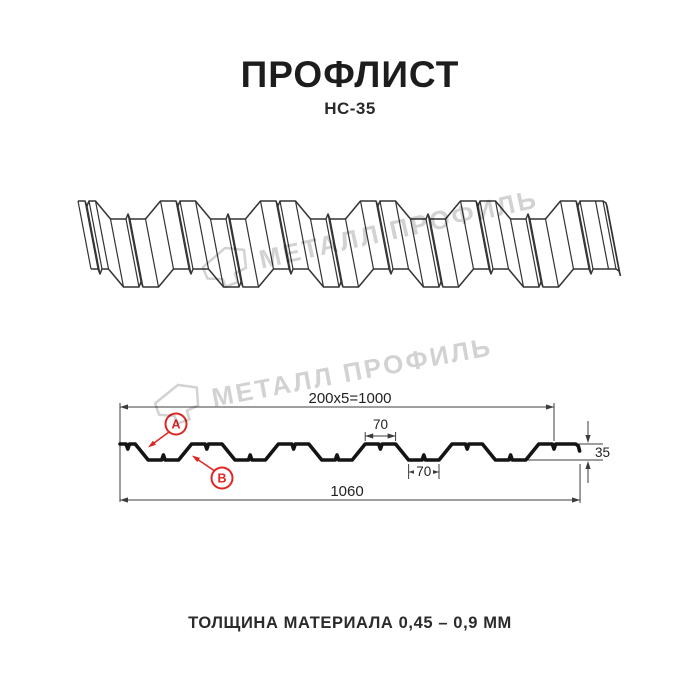 The height and width of the screenshot is (700, 700). I want to click on dim-label-trough-flange: 70, so click(423, 471).